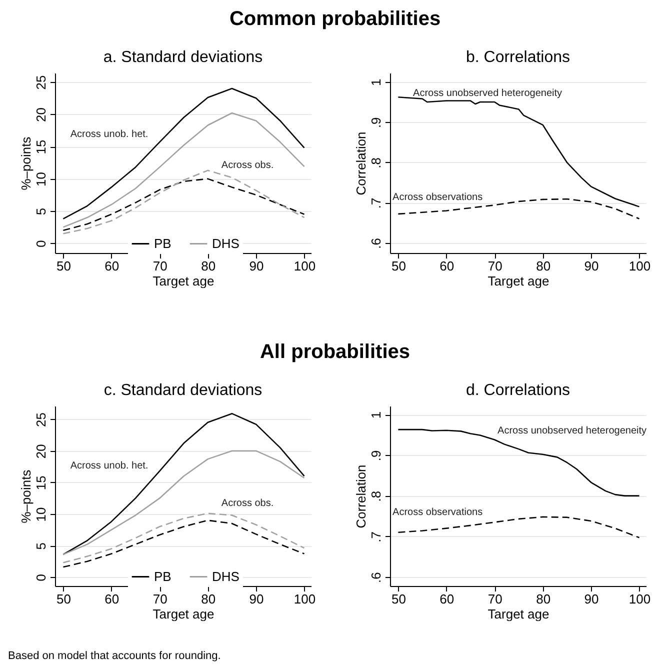  I want to click on text: Based on model that accounts for rounding., so click(114, 656).